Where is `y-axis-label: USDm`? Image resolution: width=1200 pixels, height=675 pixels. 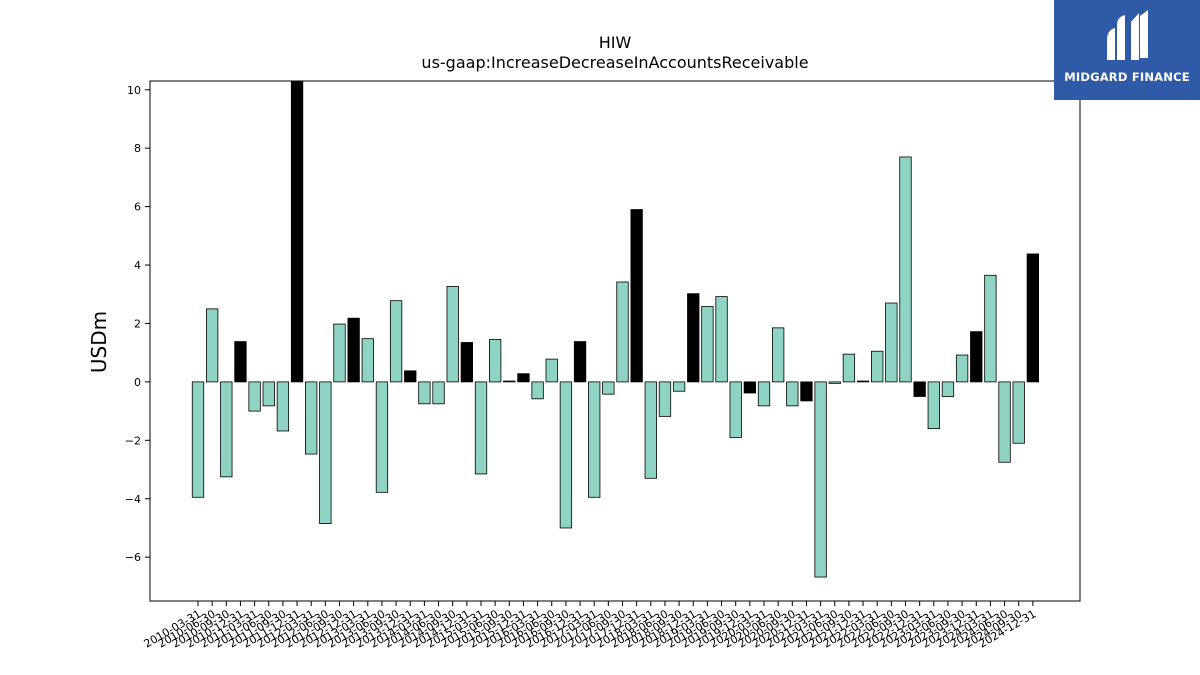
y-axis-label: USDm is located at coordinates (99, 342).